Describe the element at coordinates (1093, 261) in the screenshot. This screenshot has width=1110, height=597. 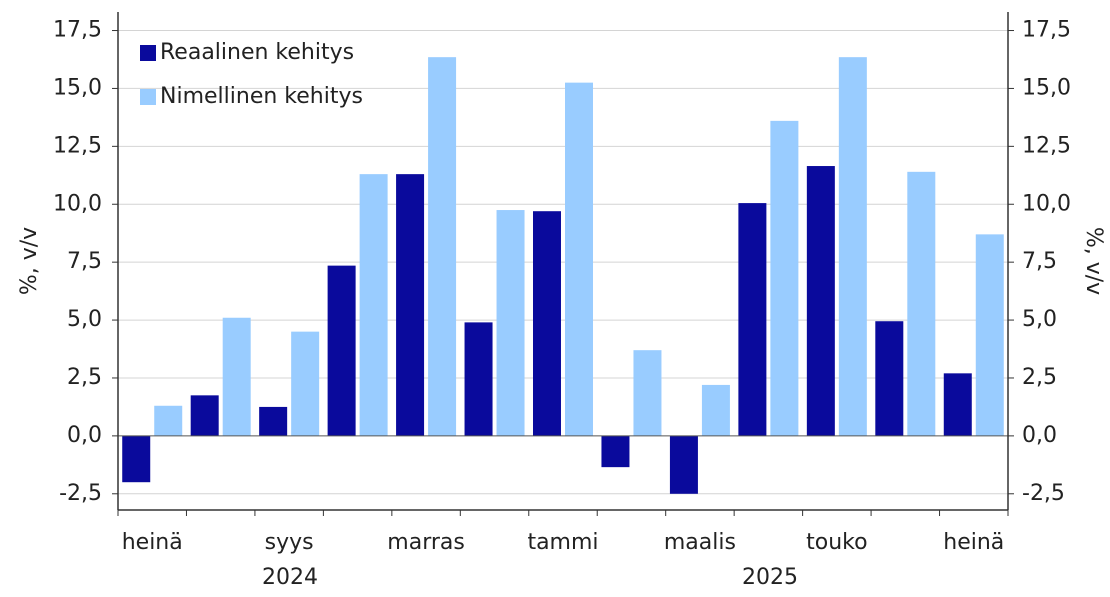
I see `y2-axis-label: %, v/v` at that location.